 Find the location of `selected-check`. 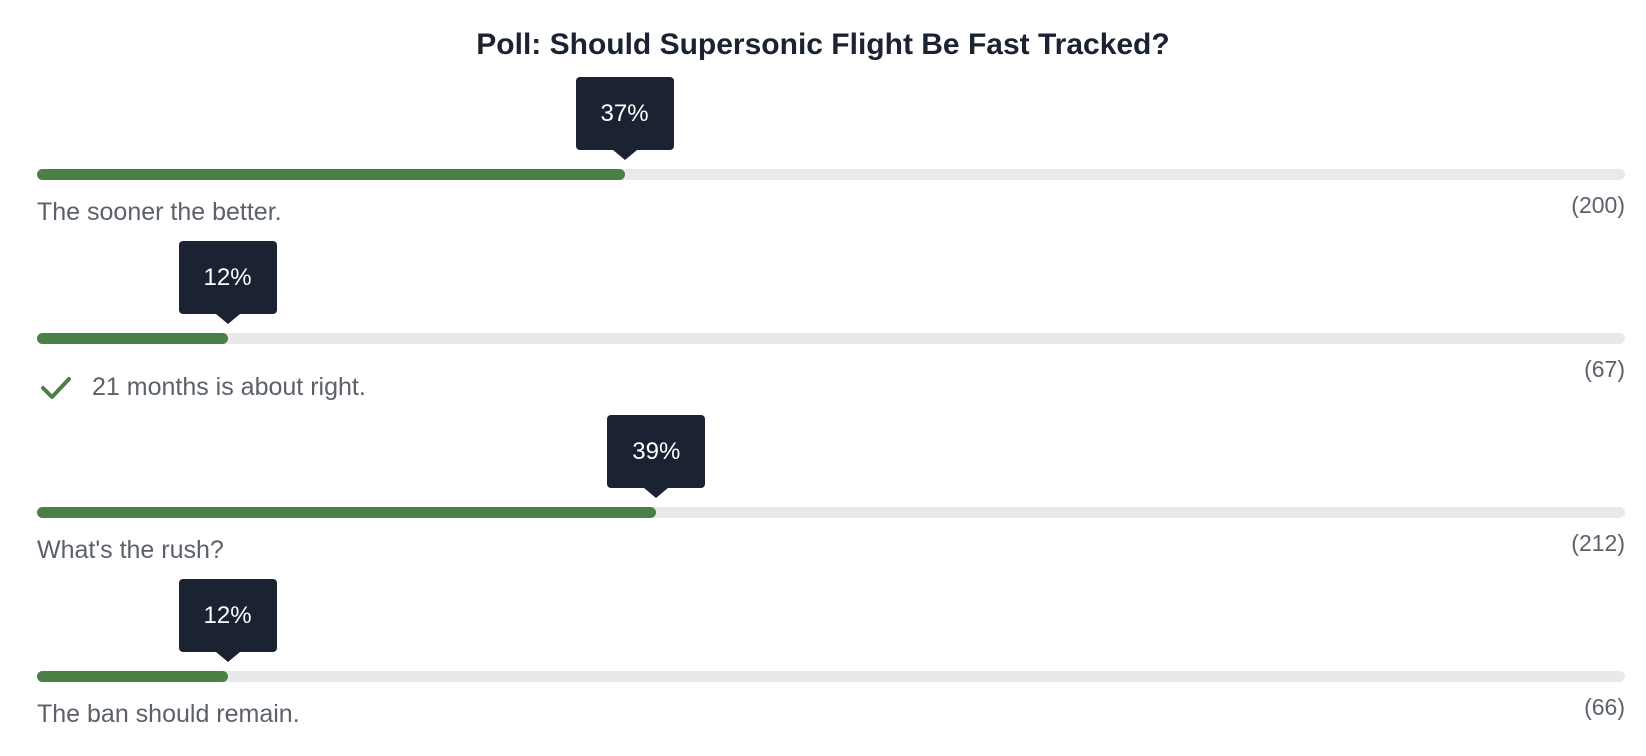

selected-check is located at coordinates (56, 390).